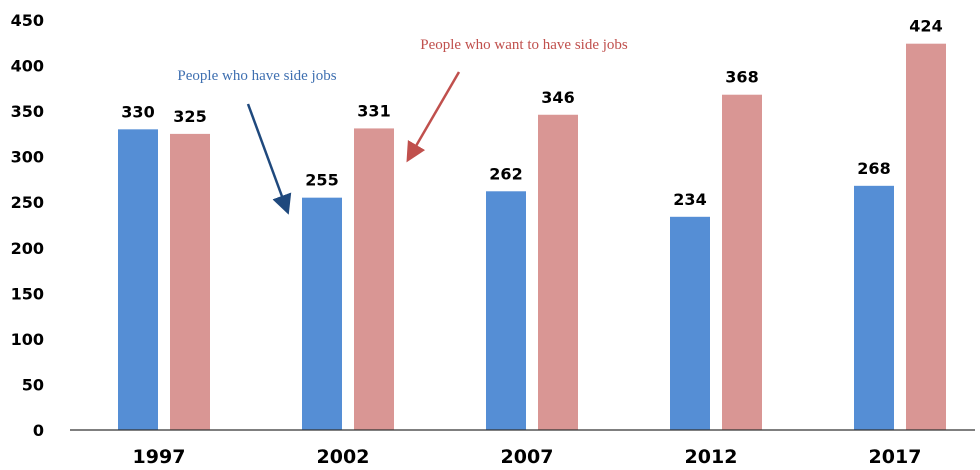  Describe the element at coordinates (190, 281) in the screenshot. I see `bar-series1-1997` at that location.